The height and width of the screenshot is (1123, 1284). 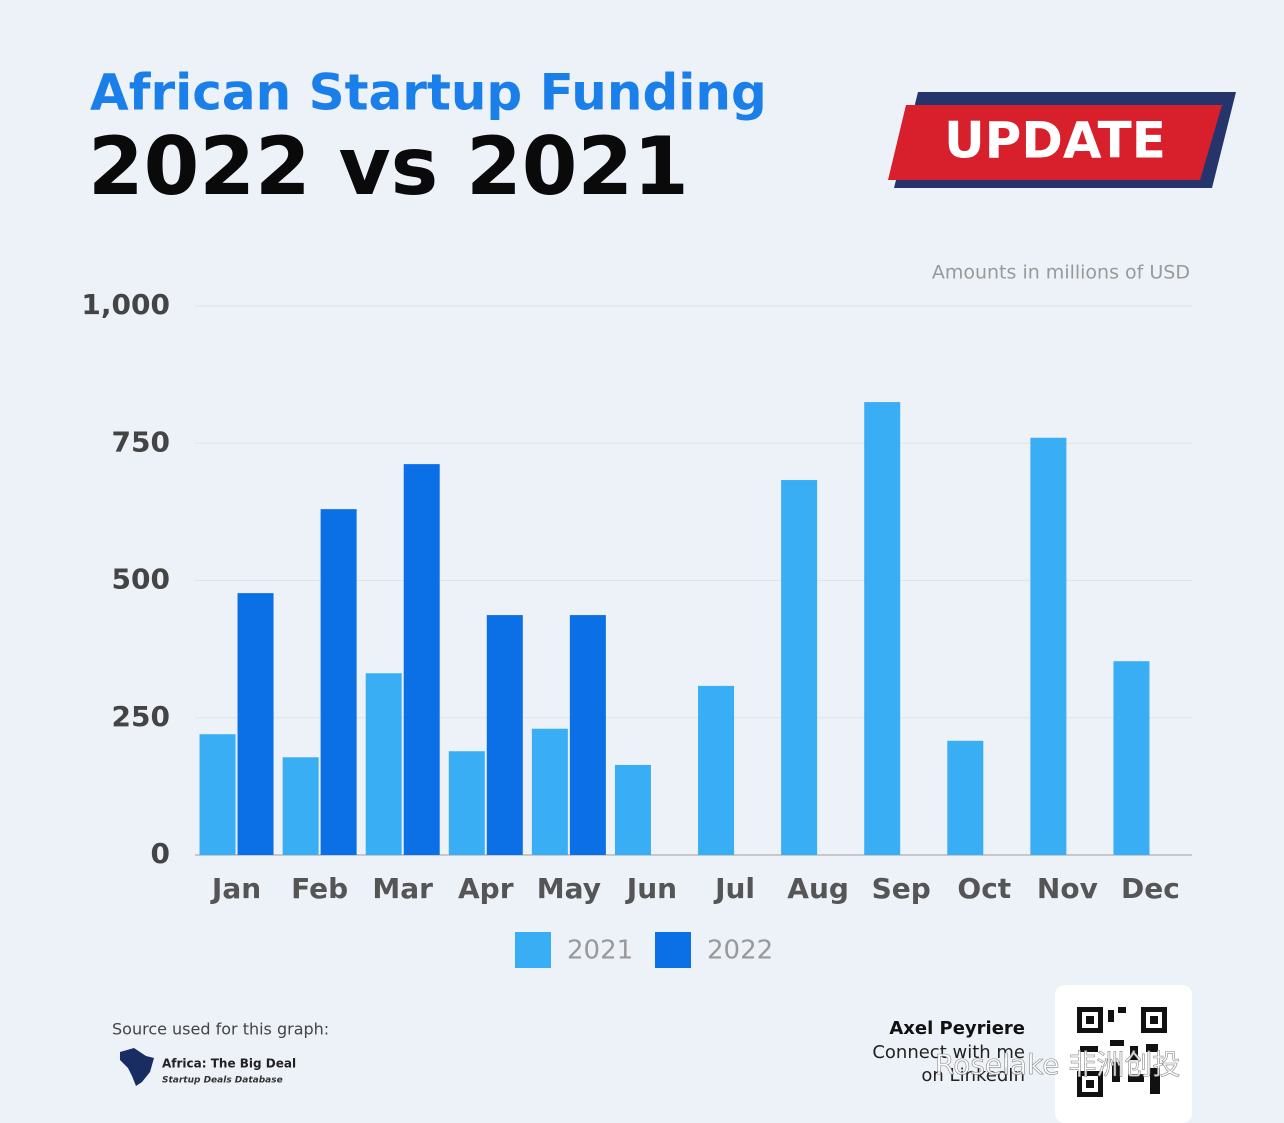 What do you see at coordinates (141, 579) in the screenshot?
I see `y-tick-label: 500` at bounding box center [141, 579].